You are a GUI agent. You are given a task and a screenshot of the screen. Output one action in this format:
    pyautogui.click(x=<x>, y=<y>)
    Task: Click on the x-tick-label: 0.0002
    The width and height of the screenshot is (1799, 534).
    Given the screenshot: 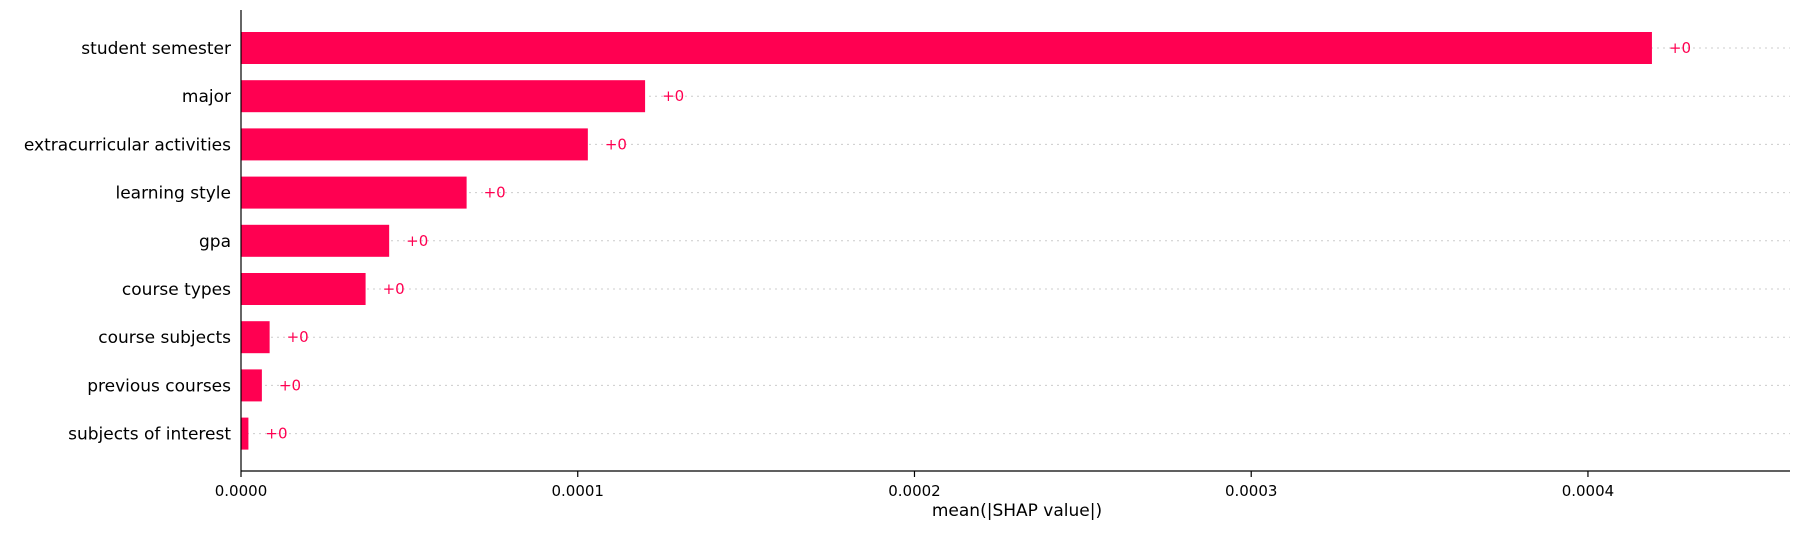 What is the action you would take?
    pyautogui.click(x=914, y=491)
    